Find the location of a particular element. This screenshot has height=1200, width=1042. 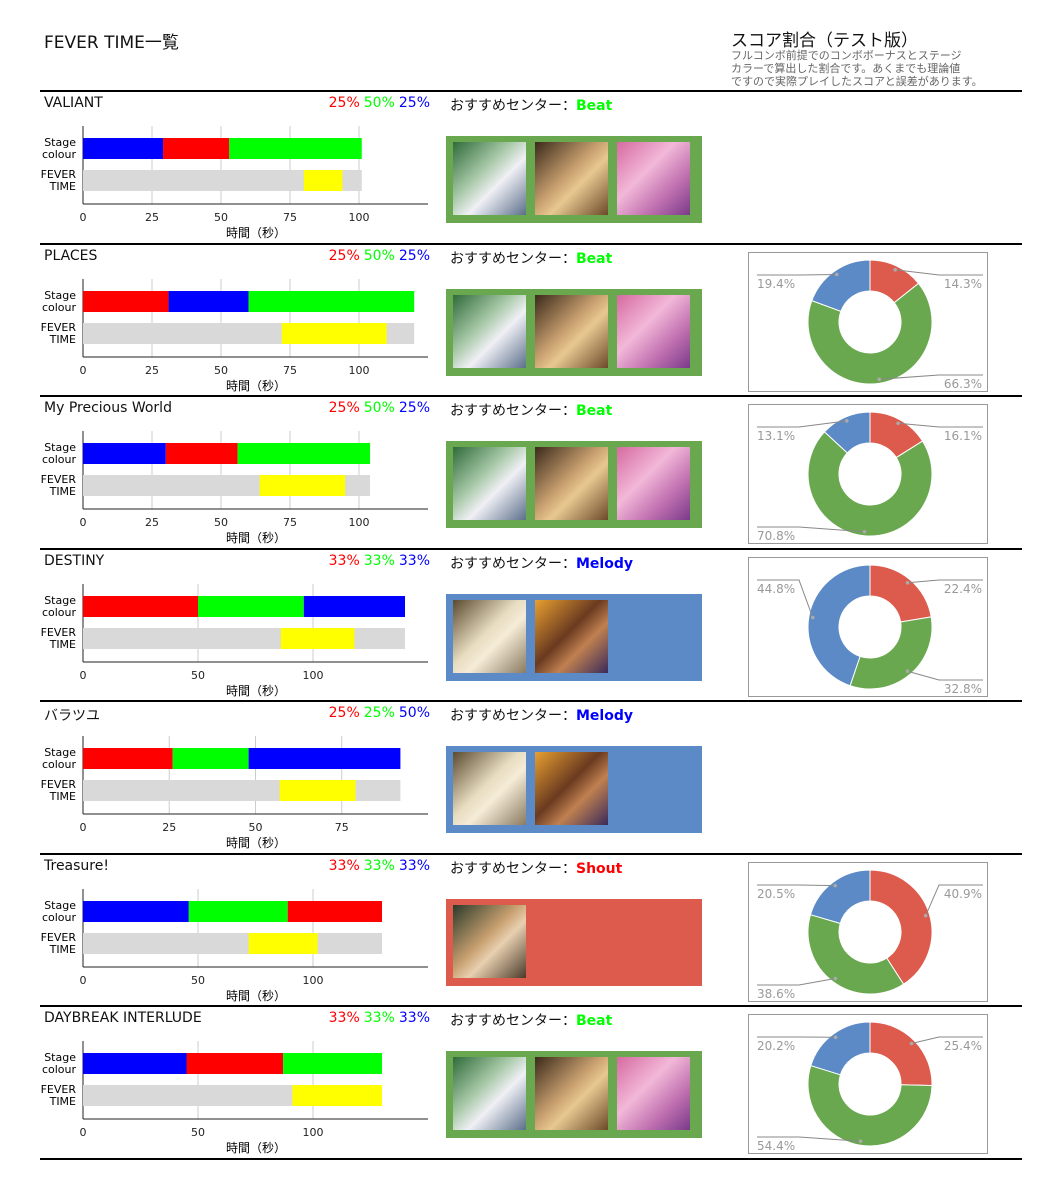

donut-svg: 22.4% 32.8% 44.8% is located at coordinates (870, 630).